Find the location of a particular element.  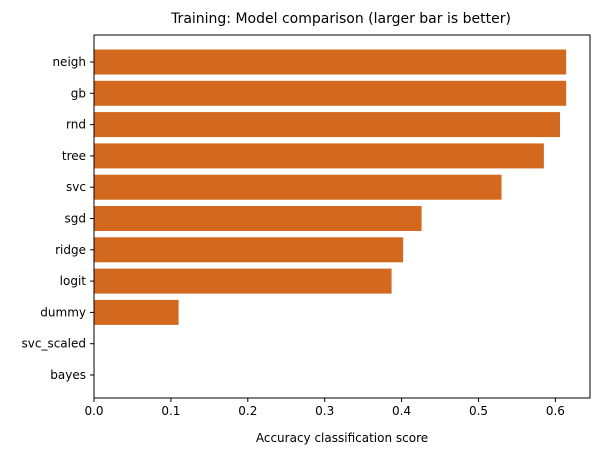

bar-logit is located at coordinates (243, 281).